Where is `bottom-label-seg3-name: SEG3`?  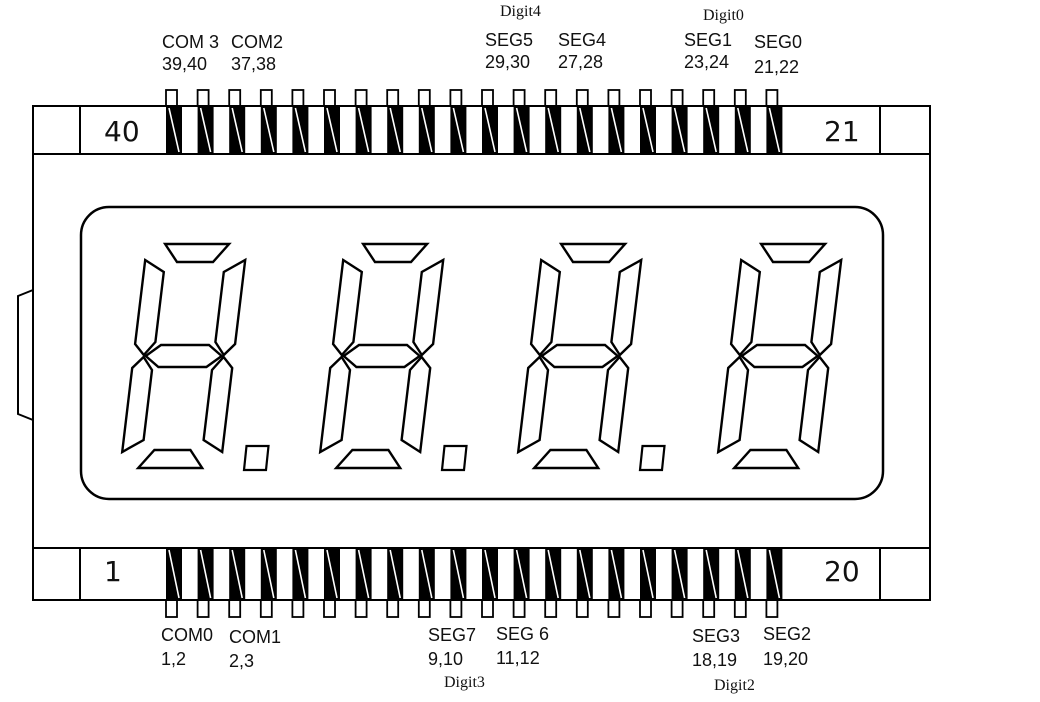
bottom-label-seg3-name: SEG3 is located at coordinates (716, 636).